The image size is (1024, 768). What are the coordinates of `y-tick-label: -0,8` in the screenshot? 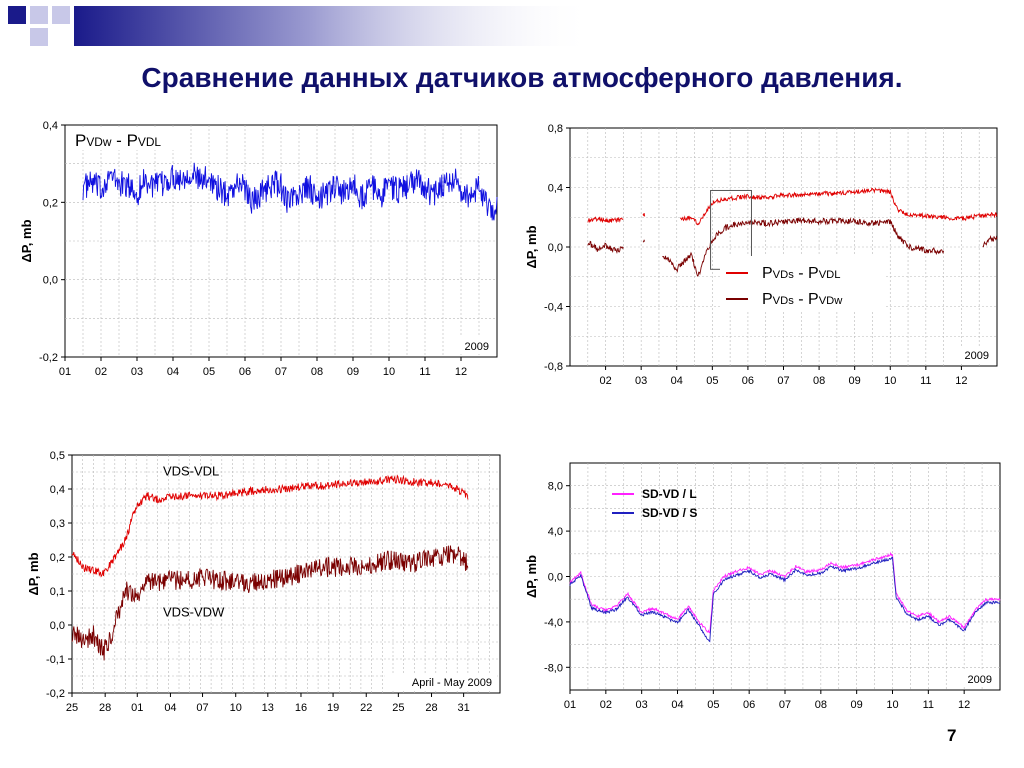 It's located at (553, 367).